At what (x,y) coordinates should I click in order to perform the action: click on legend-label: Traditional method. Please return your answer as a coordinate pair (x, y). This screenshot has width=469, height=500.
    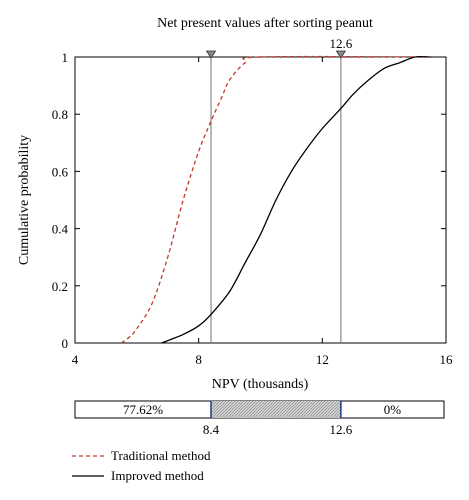
    Looking at the image, I should click on (161, 455).